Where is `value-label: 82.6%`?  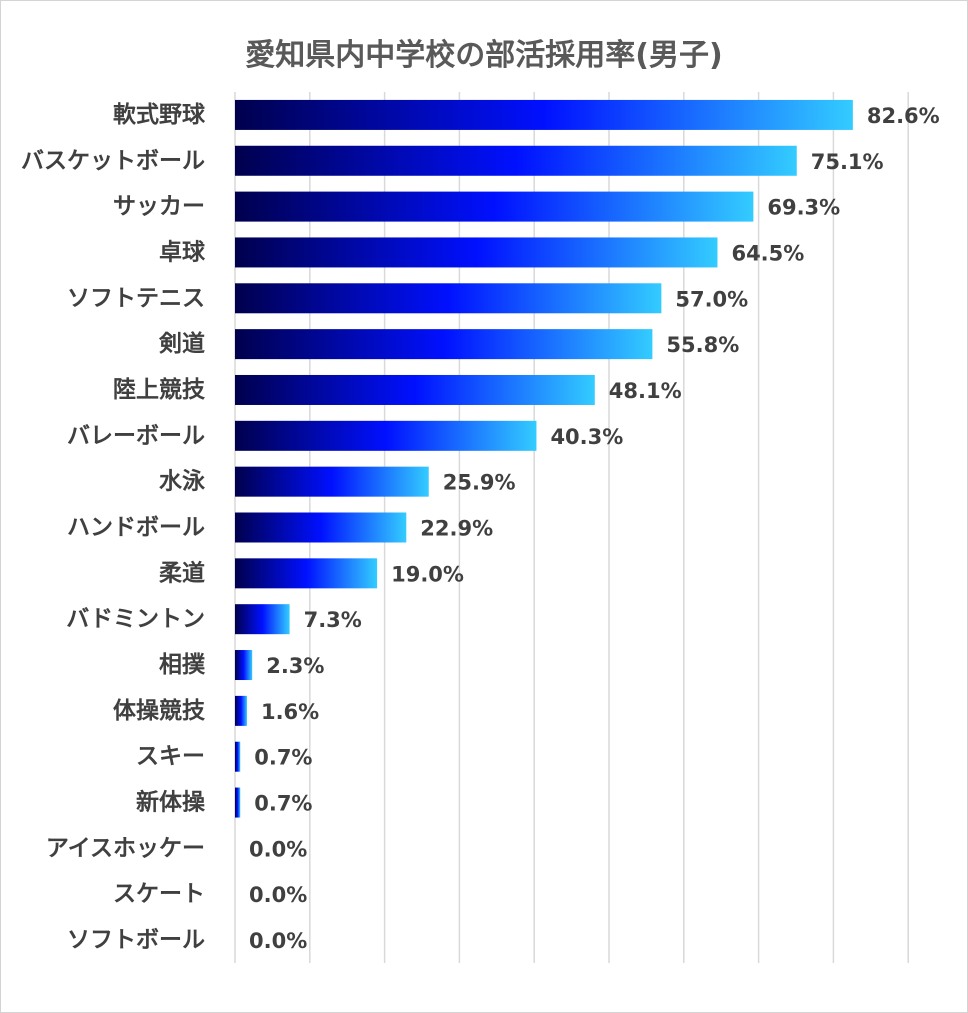 value-label: 82.6% is located at coordinates (903, 116).